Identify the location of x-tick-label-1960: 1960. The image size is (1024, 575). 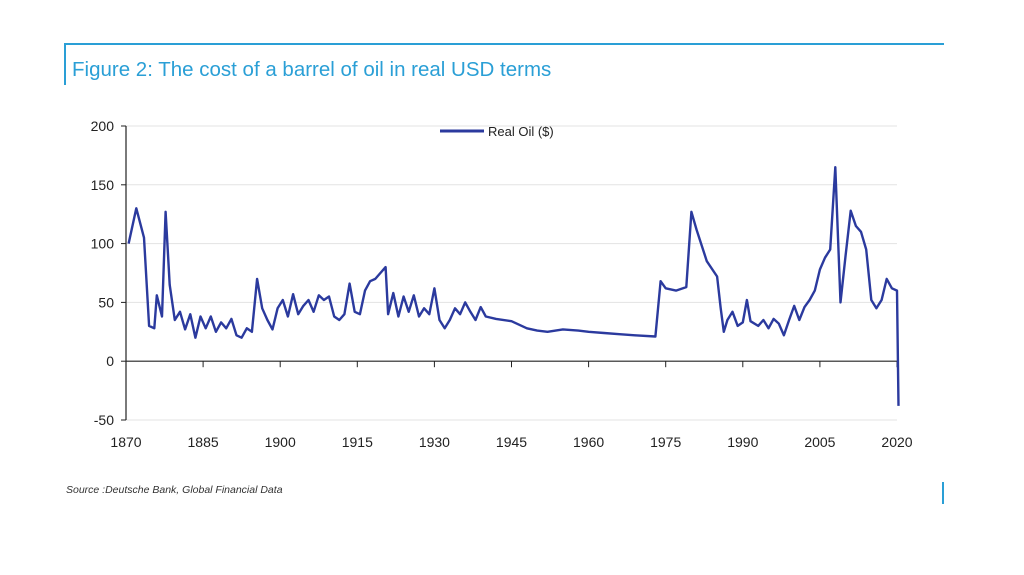
(588, 442).